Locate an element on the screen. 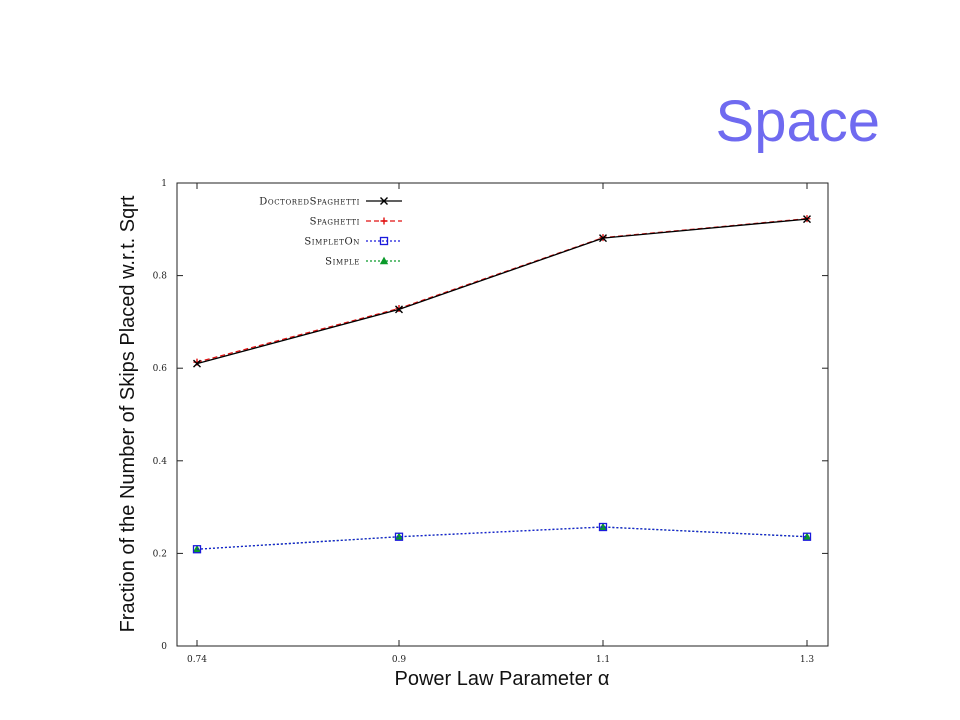 Image resolution: width=960 pixels, height=720 pixels. series-doctoredspaghetti is located at coordinates (502, 291).